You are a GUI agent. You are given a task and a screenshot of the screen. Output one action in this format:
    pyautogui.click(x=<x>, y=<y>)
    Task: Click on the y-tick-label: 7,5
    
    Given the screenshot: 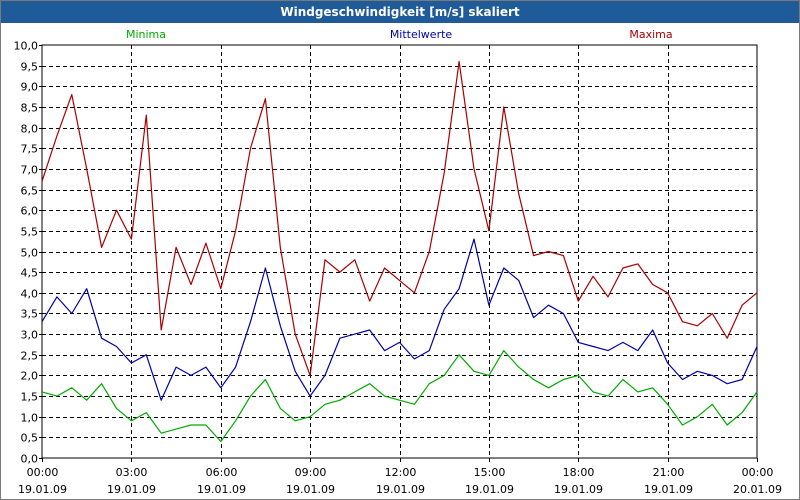 What is the action you would take?
    pyautogui.click(x=30, y=149)
    